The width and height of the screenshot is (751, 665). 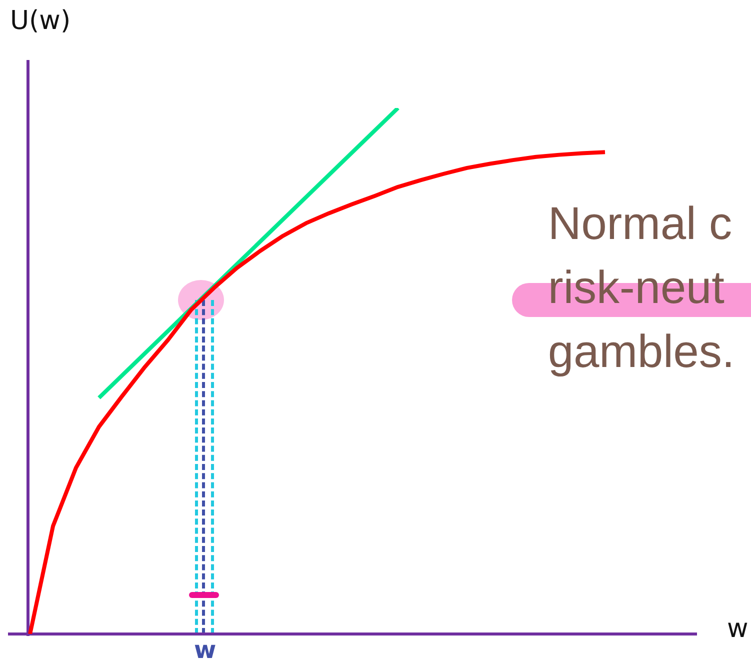 I want to click on x-axis-title: w, so click(x=737, y=629).